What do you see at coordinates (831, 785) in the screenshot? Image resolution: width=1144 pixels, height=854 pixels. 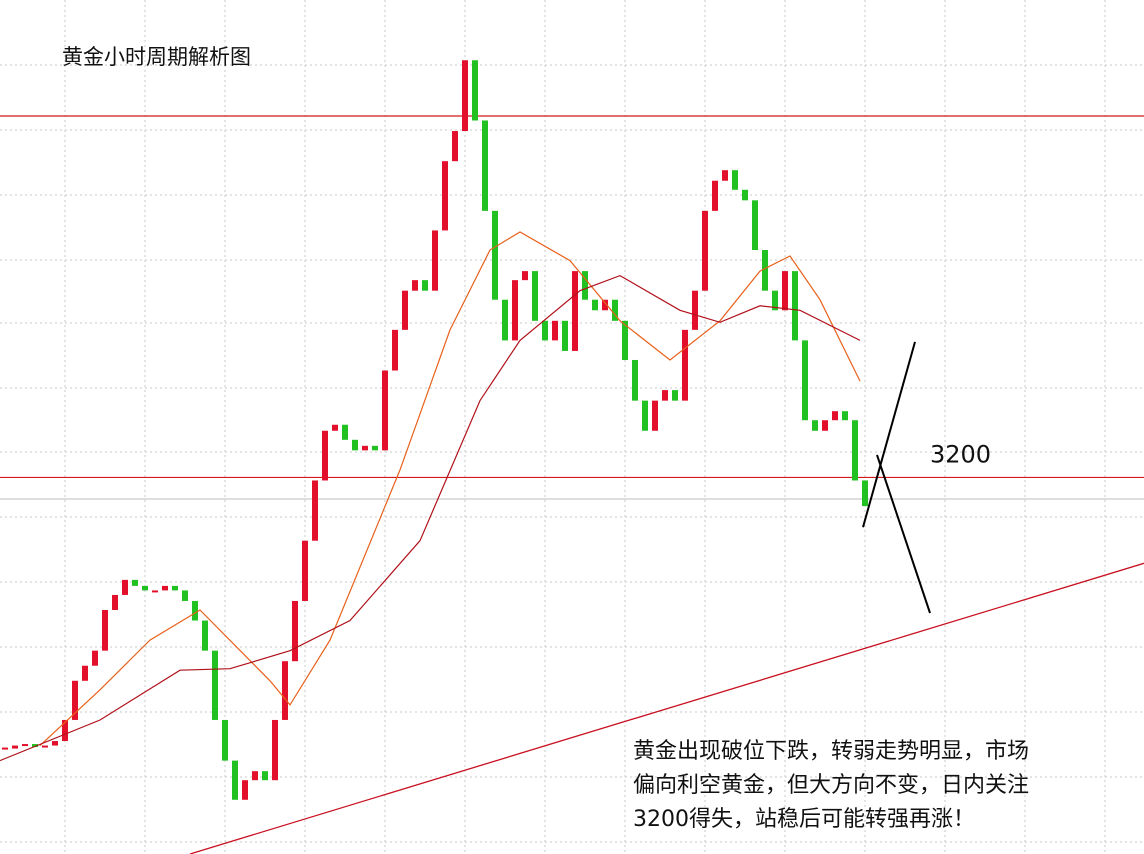 I see `annotation: 偏向利空黄金，但大方向不变，日内关注` at bounding box center [831, 785].